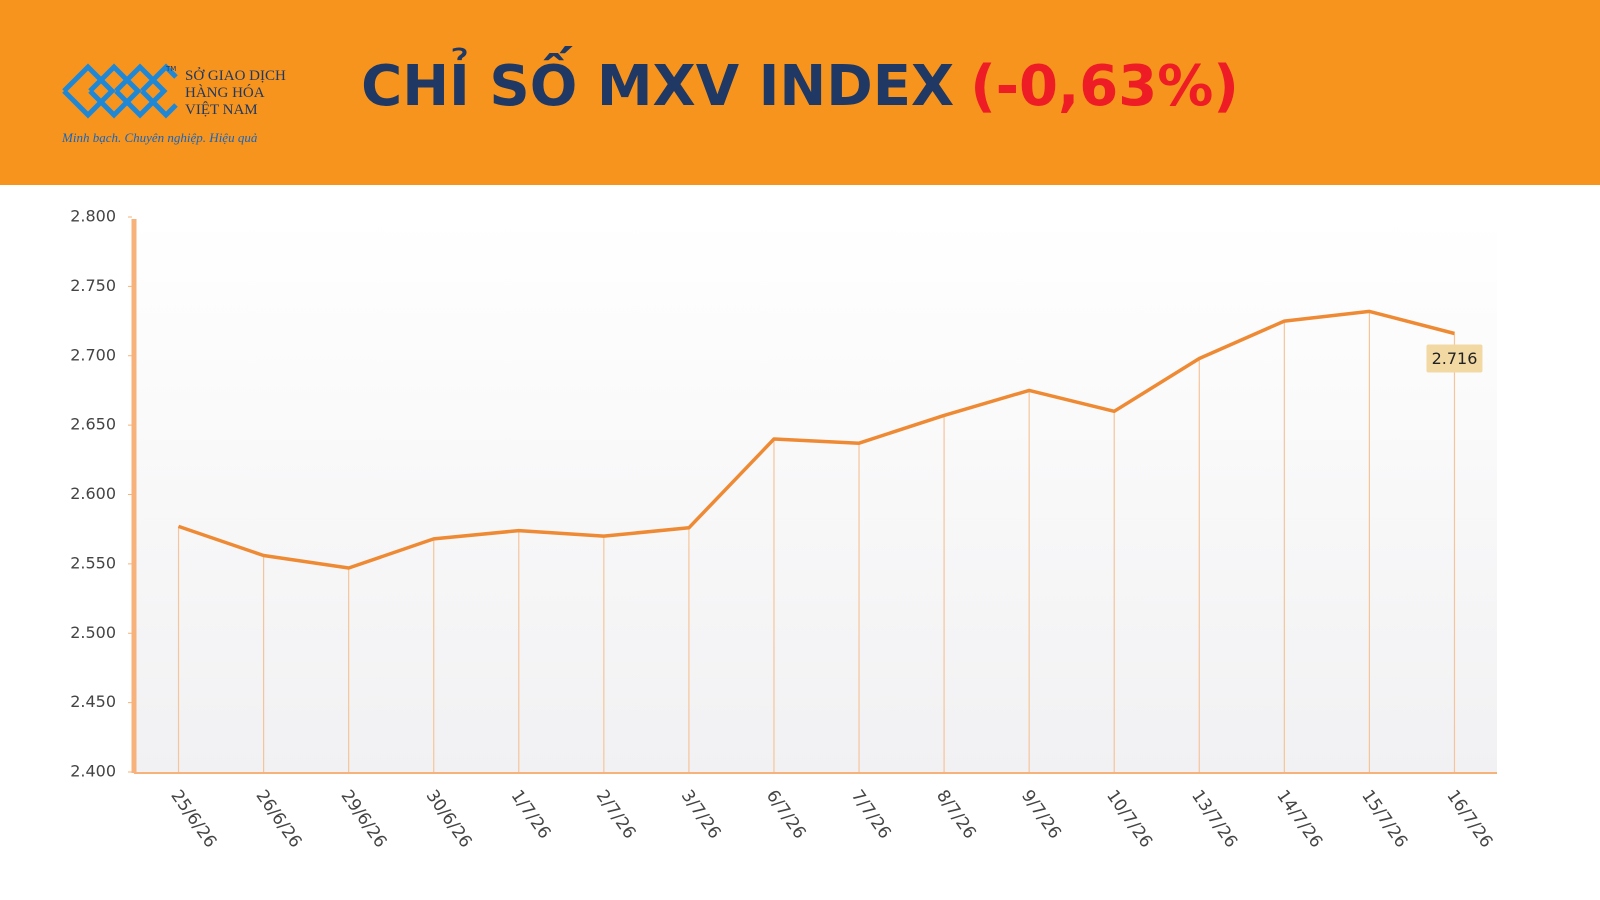  Describe the element at coordinates (1214, 818) in the screenshot. I see `x-tick-label: 13/7/26` at that location.